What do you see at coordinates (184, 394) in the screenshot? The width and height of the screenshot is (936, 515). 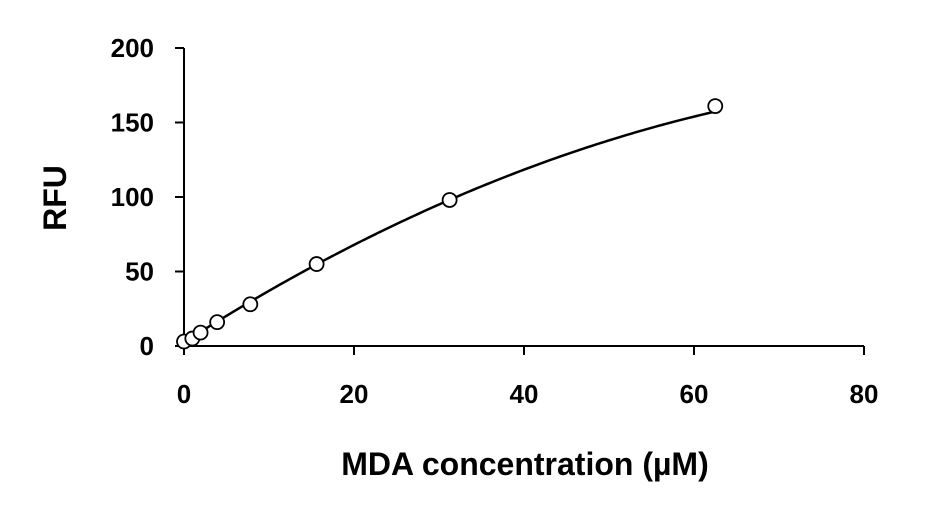 I see `x-tick-label: 0` at bounding box center [184, 394].